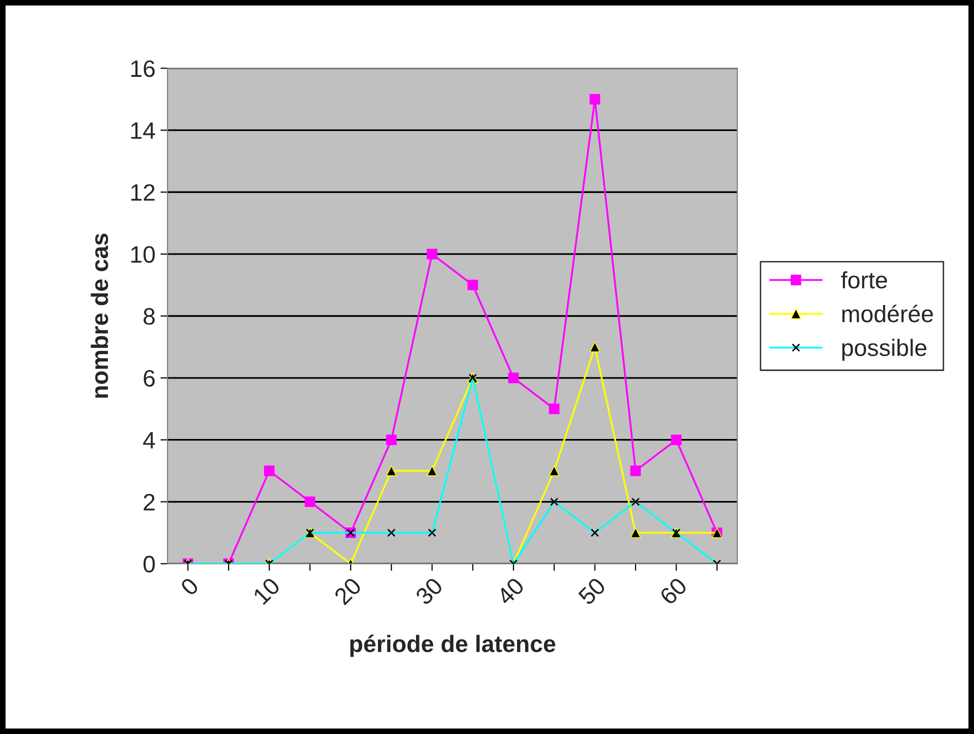 The width and height of the screenshot is (974, 734). I want to click on y-tick-label: 16, so click(143, 69).